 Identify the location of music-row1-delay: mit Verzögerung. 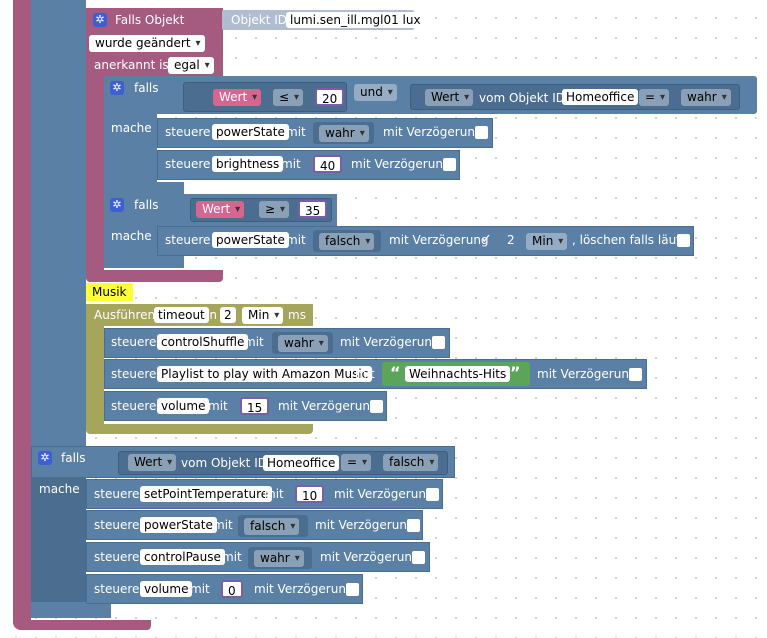
(390, 342).